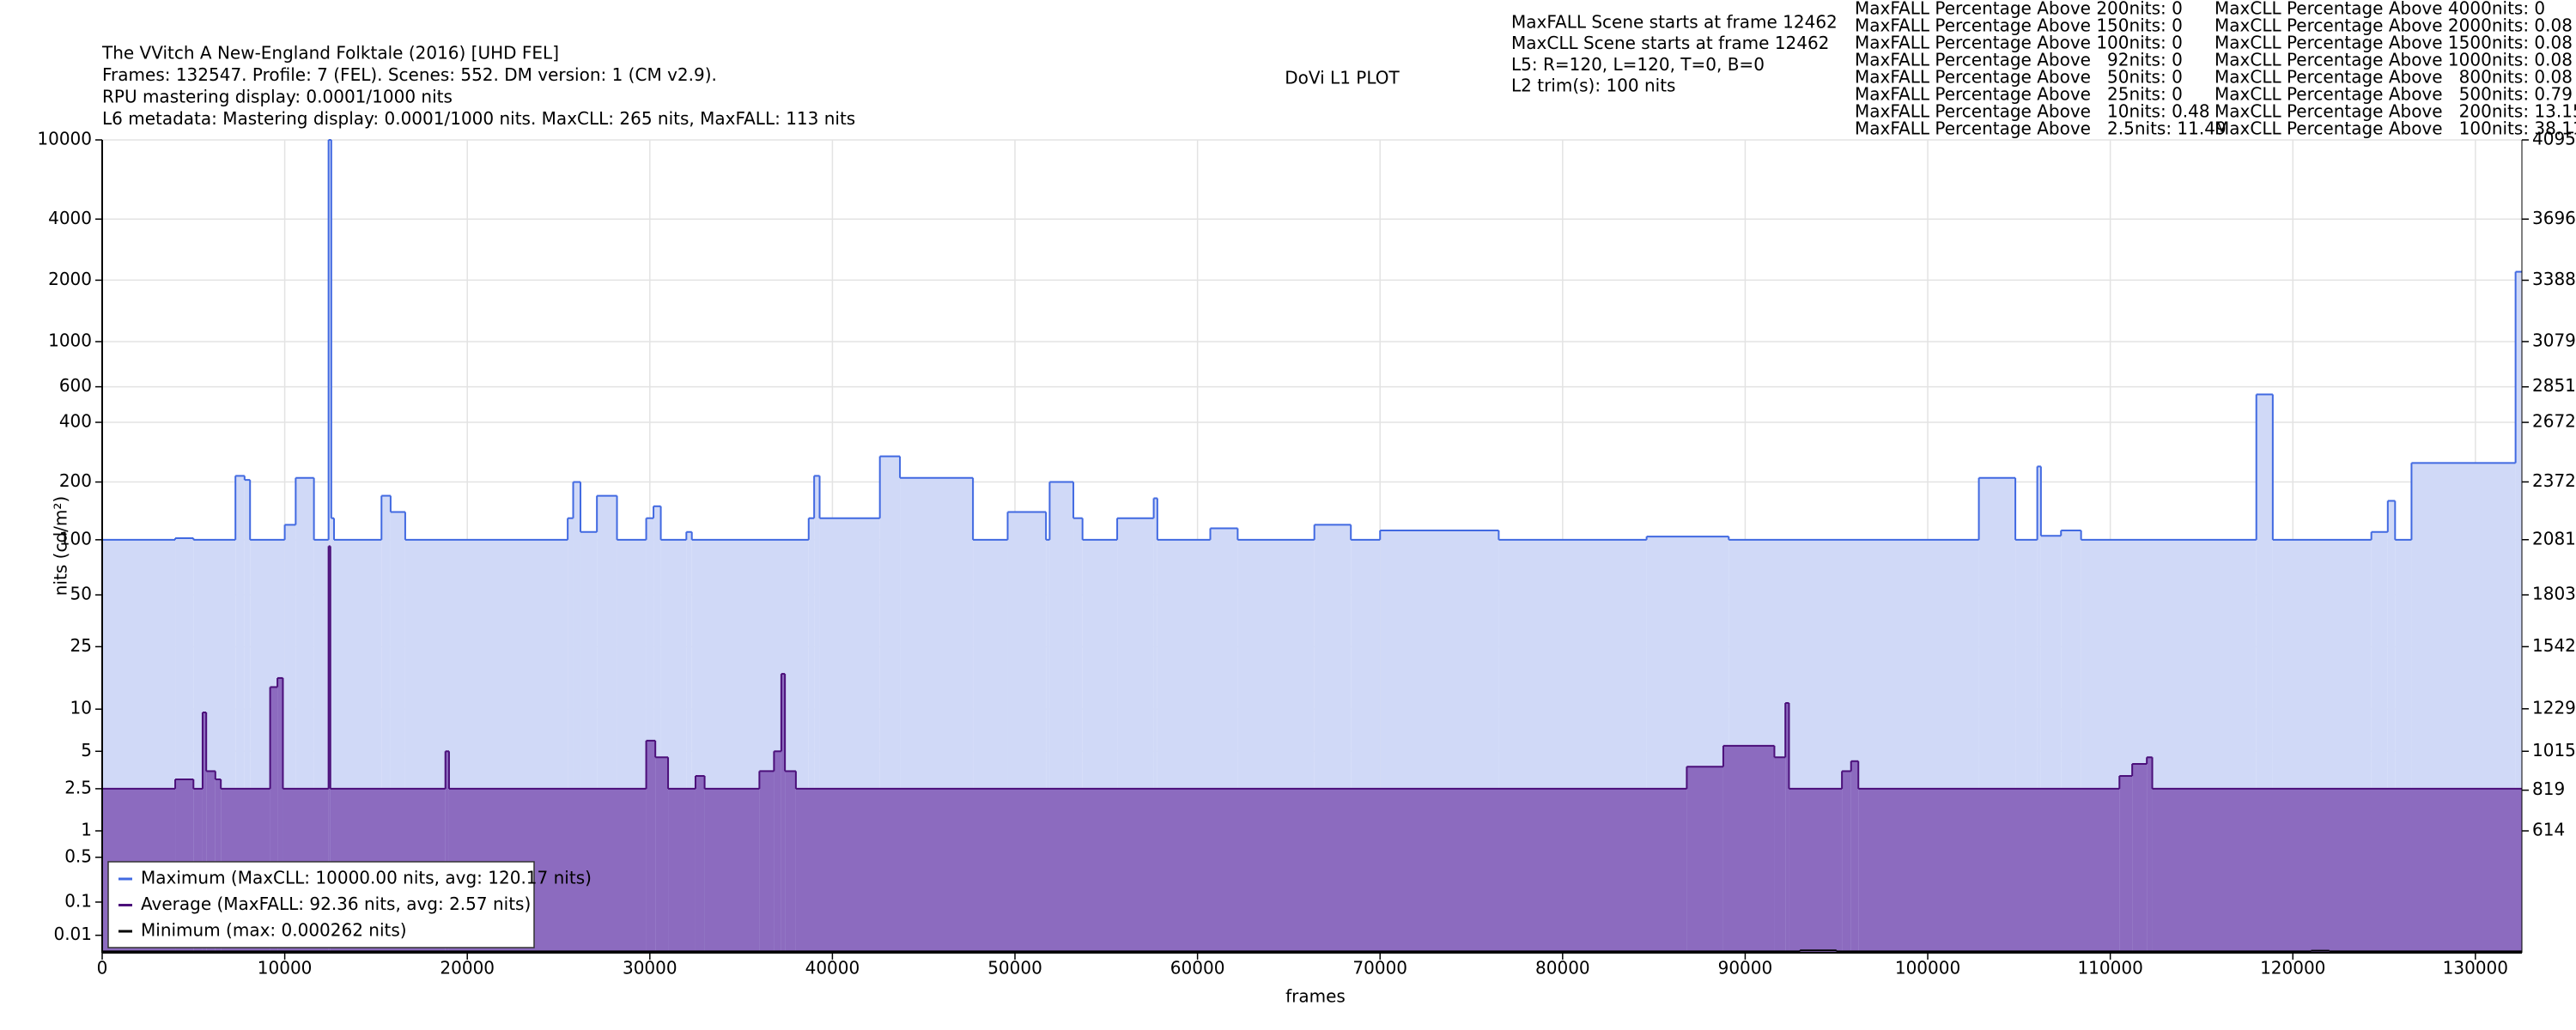 This screenshot has width=2576, height=1030. I want to click on y2-tick-label: 1803, so click(2554, 594).